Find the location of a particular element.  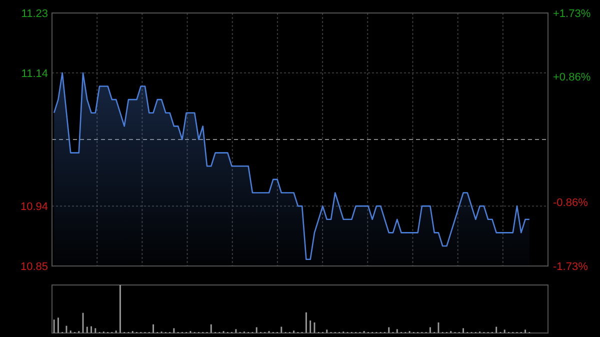

y-tick-label: 11.14 is located at coordinates (34, 74).